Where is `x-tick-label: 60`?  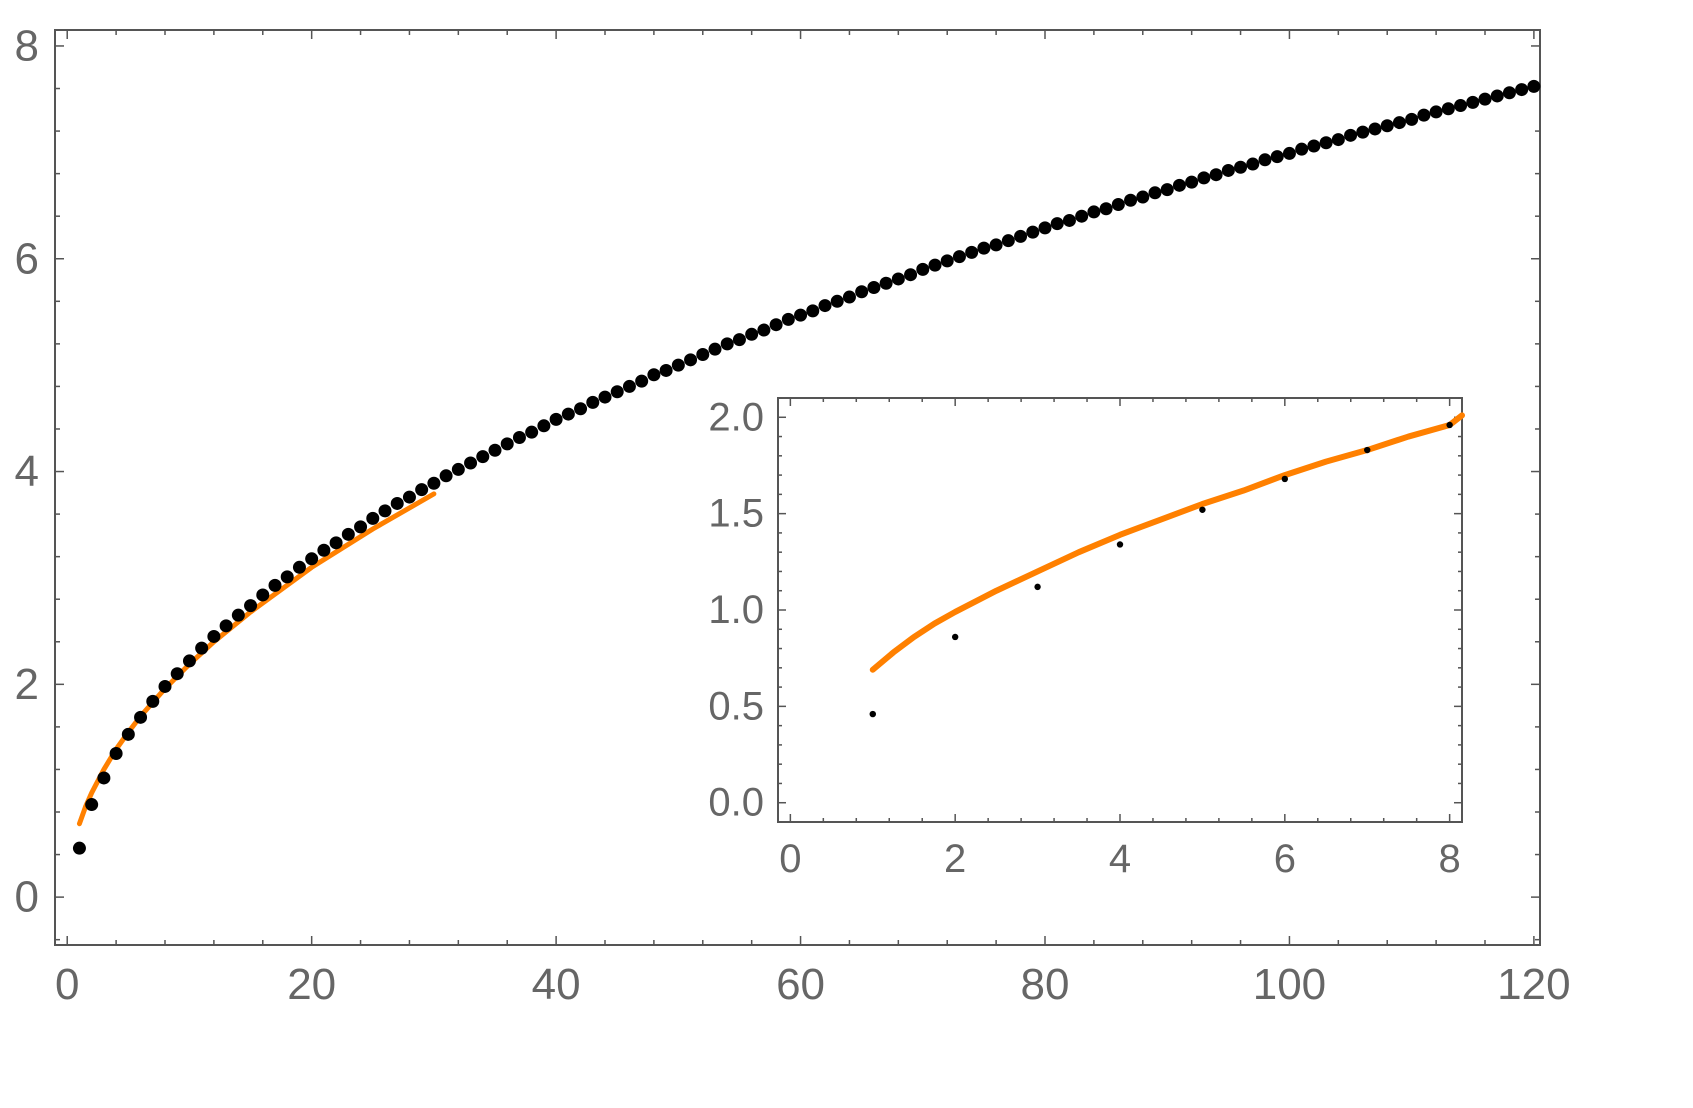
x-tick-label: 60 is located at coordinates (800, 984).